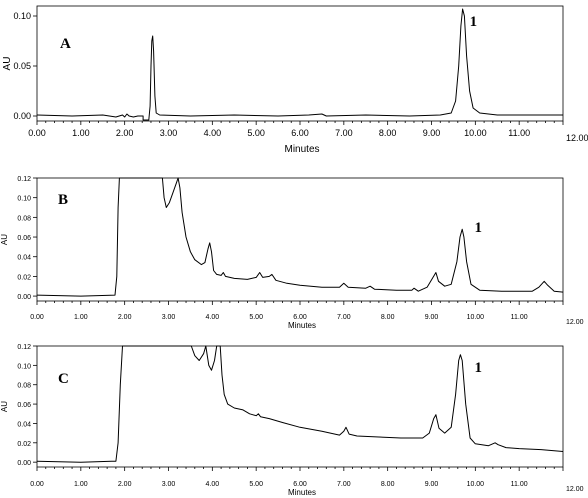 This screenshot has height=498, width=588. Describe the element at coordinates (63, 379) in the screenshot. I see `panel-letter: C` at that location.